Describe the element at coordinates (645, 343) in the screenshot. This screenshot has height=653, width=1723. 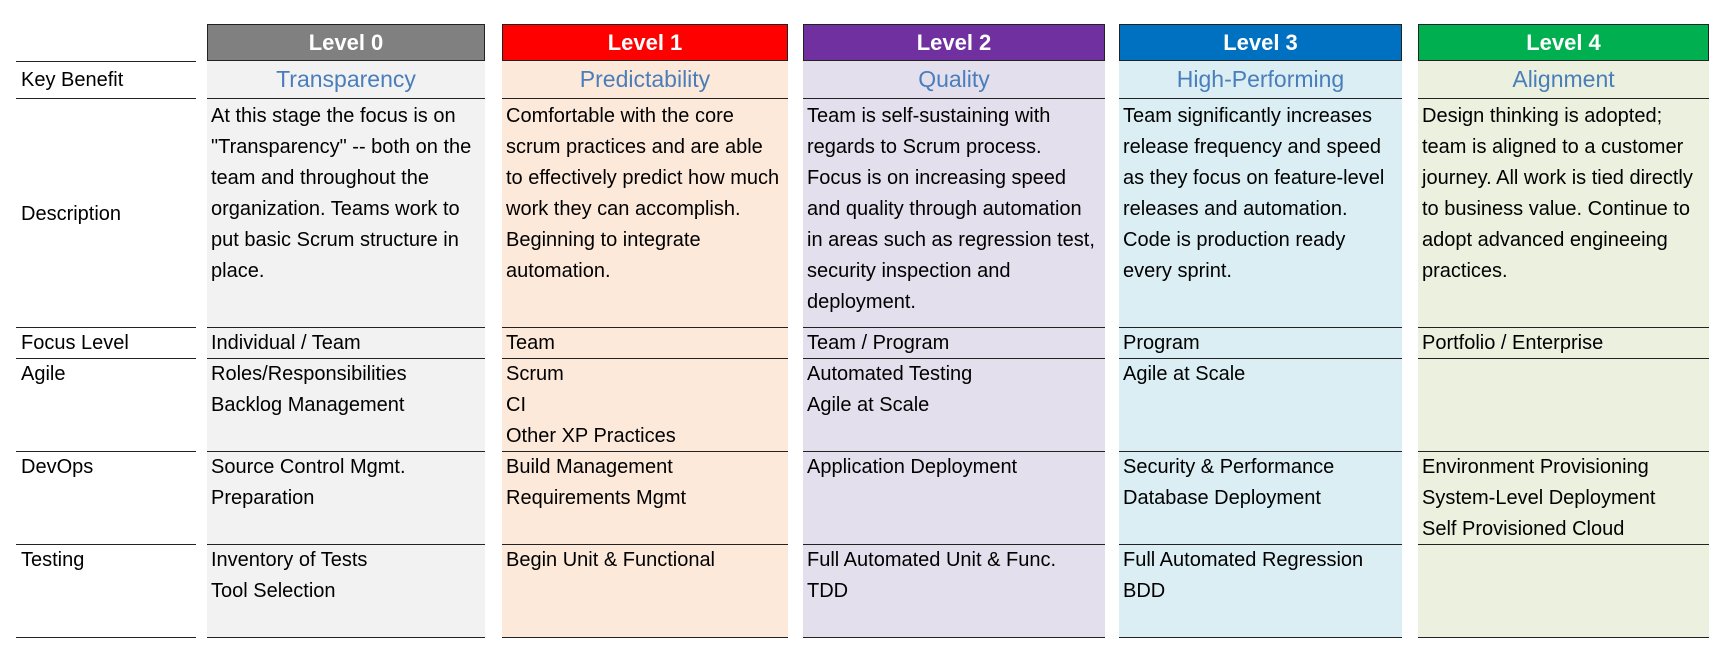
I see `focus-level: Team` at that location.